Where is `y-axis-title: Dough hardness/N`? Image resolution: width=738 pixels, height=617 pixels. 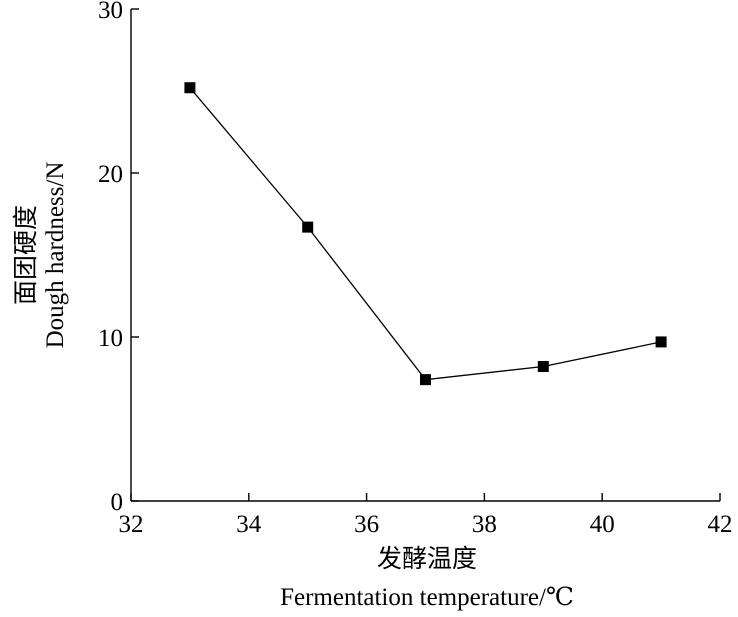
y-axis-title: Dough hardness/N is located at coordinates (55, 255).